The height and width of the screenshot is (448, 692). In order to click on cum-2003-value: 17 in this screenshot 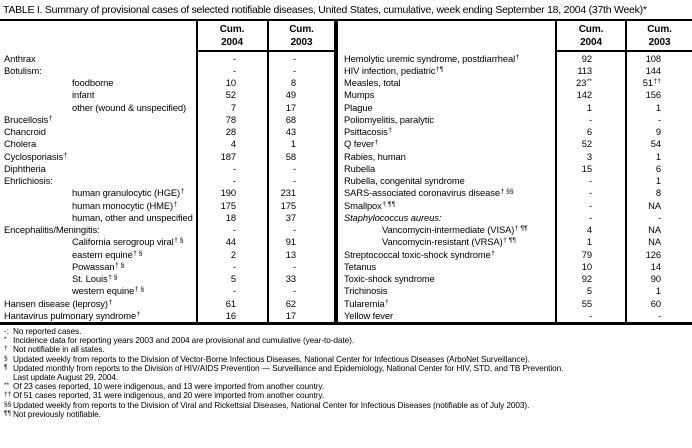, I will do `click(290, 107)`.